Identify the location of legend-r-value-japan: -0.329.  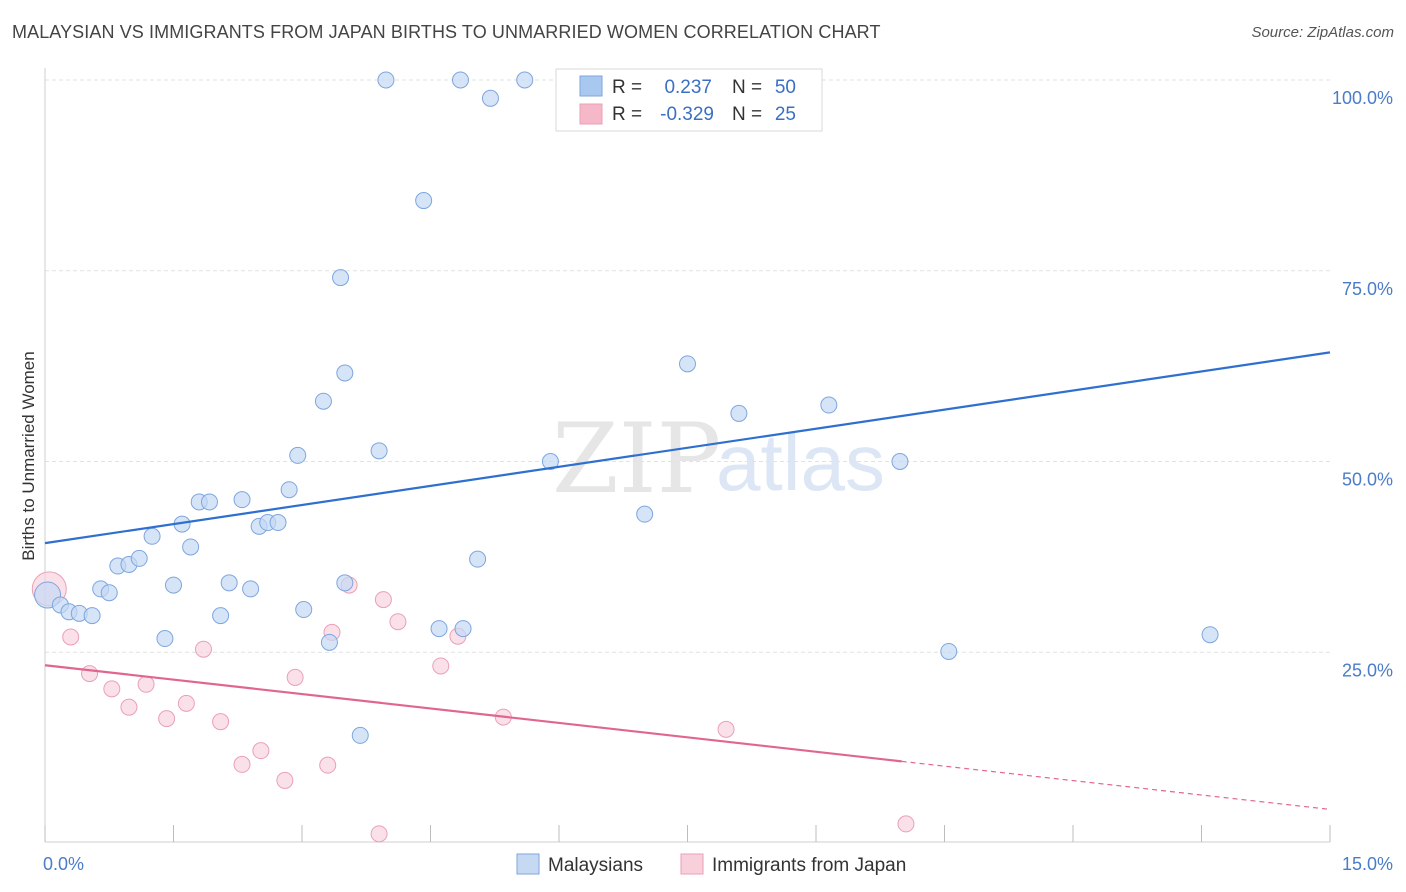
(687, 114).